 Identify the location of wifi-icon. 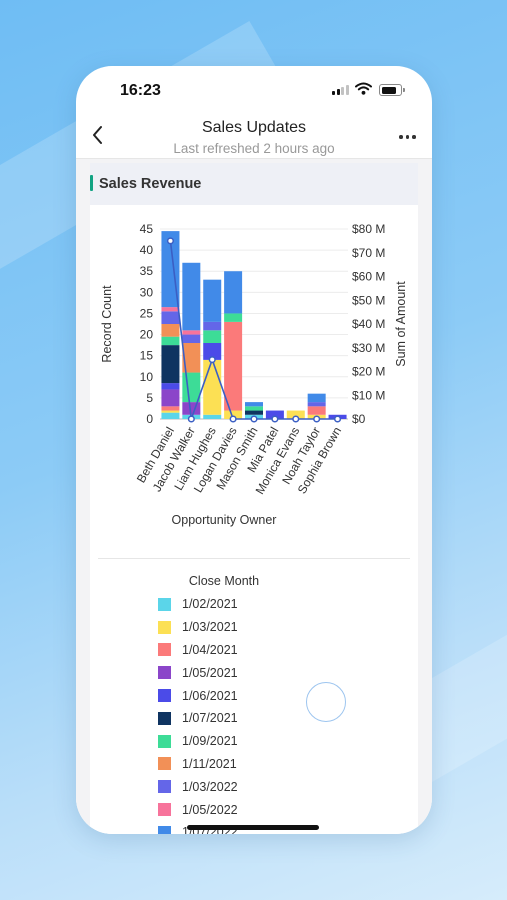
(363, 88).